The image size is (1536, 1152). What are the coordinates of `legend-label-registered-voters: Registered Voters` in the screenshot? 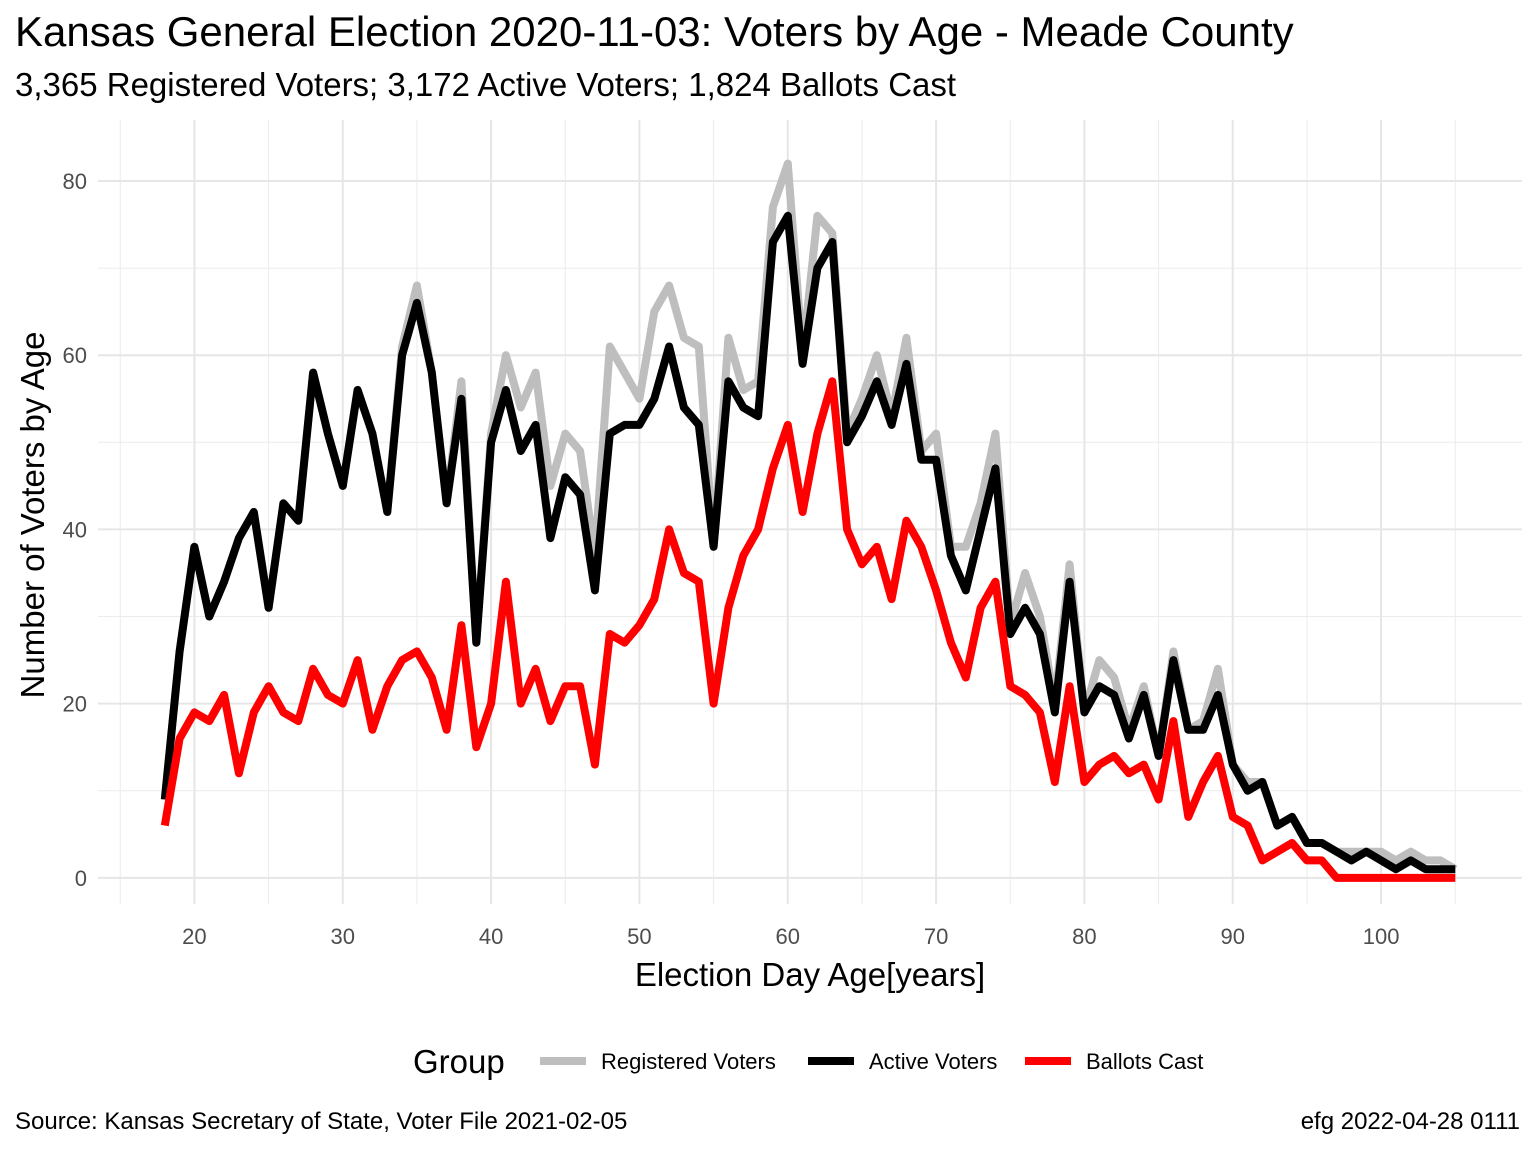 It's located at (688, 1061).